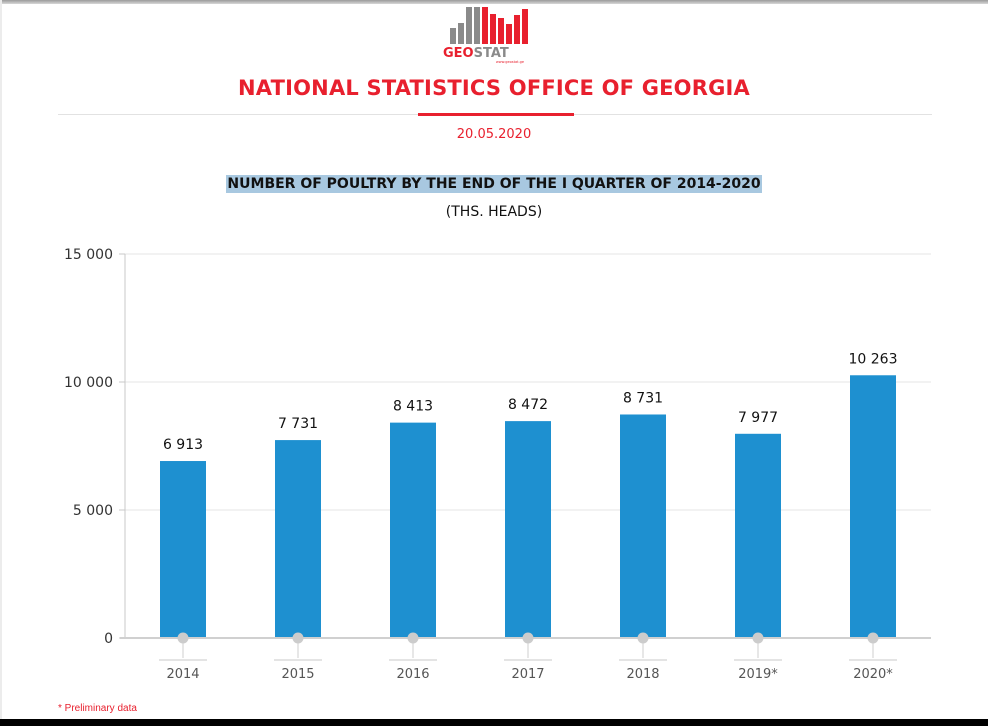 This screenshot has height=726, width=988. Describe the element at coordinates (413, 407) in the screenshot. I see `data-label: 8 413` at that location.